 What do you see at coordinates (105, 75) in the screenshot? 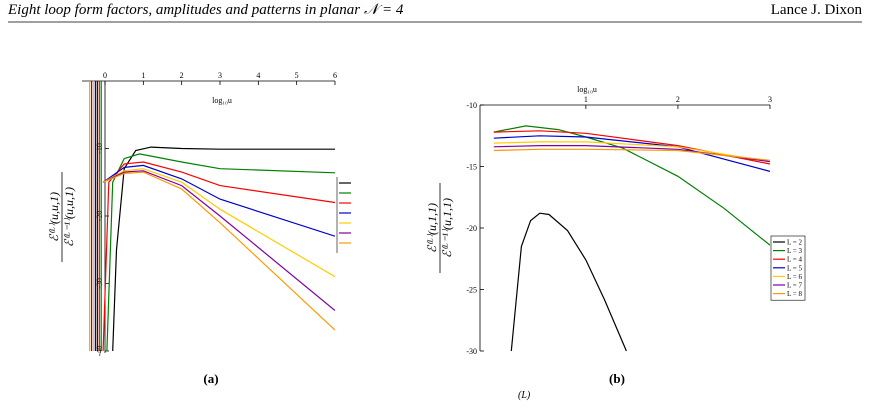
I see `x-tick-label: 0` at bounding box center [105, 75].